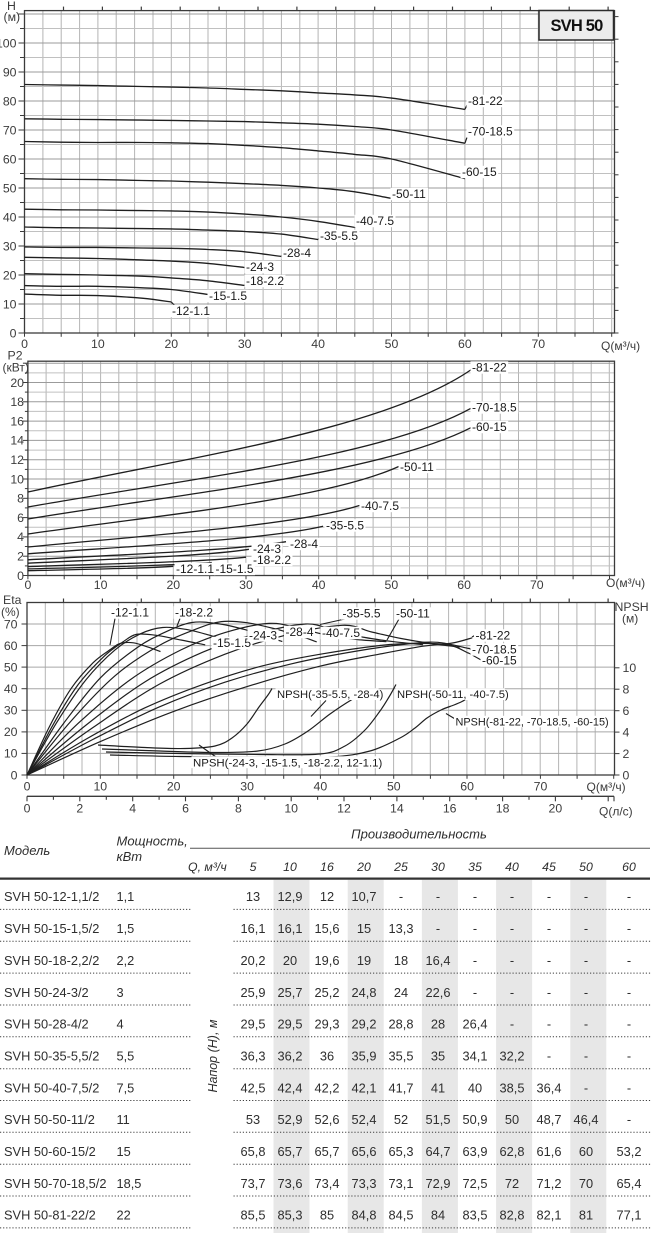  What do you see at coordinates (253, 960) in the screenshot?
I see `svg-text: 20,2` at bounding box center [253, 960].